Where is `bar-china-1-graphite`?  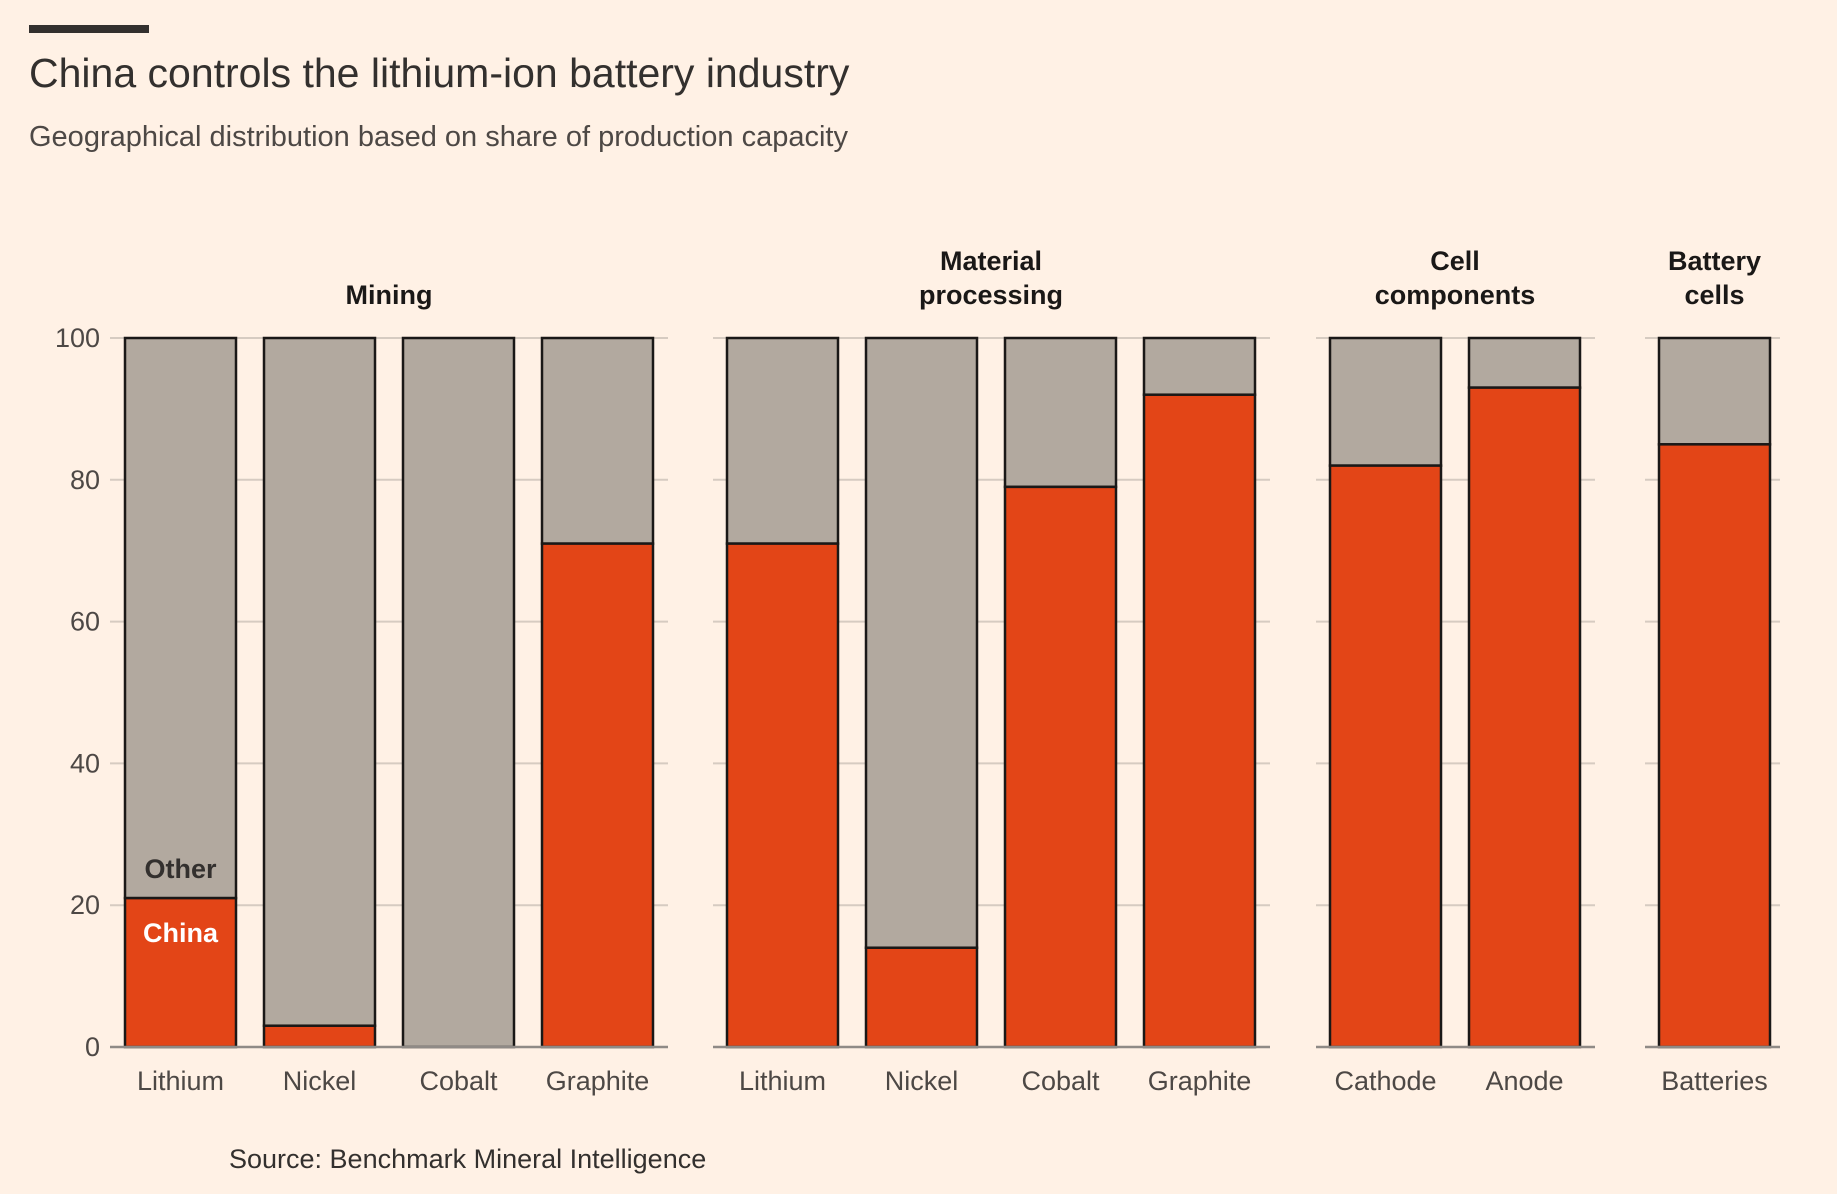
bar-china-1-graphite is located at coordinates (597, 795).